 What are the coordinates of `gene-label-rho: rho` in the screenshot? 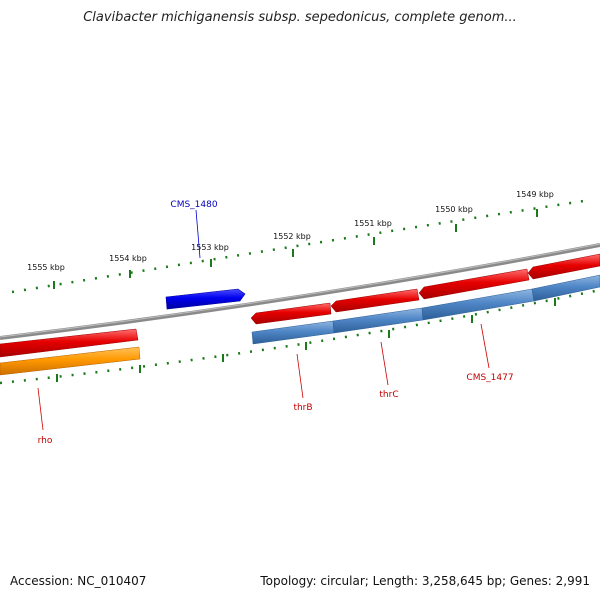 It's located at (45, 441).